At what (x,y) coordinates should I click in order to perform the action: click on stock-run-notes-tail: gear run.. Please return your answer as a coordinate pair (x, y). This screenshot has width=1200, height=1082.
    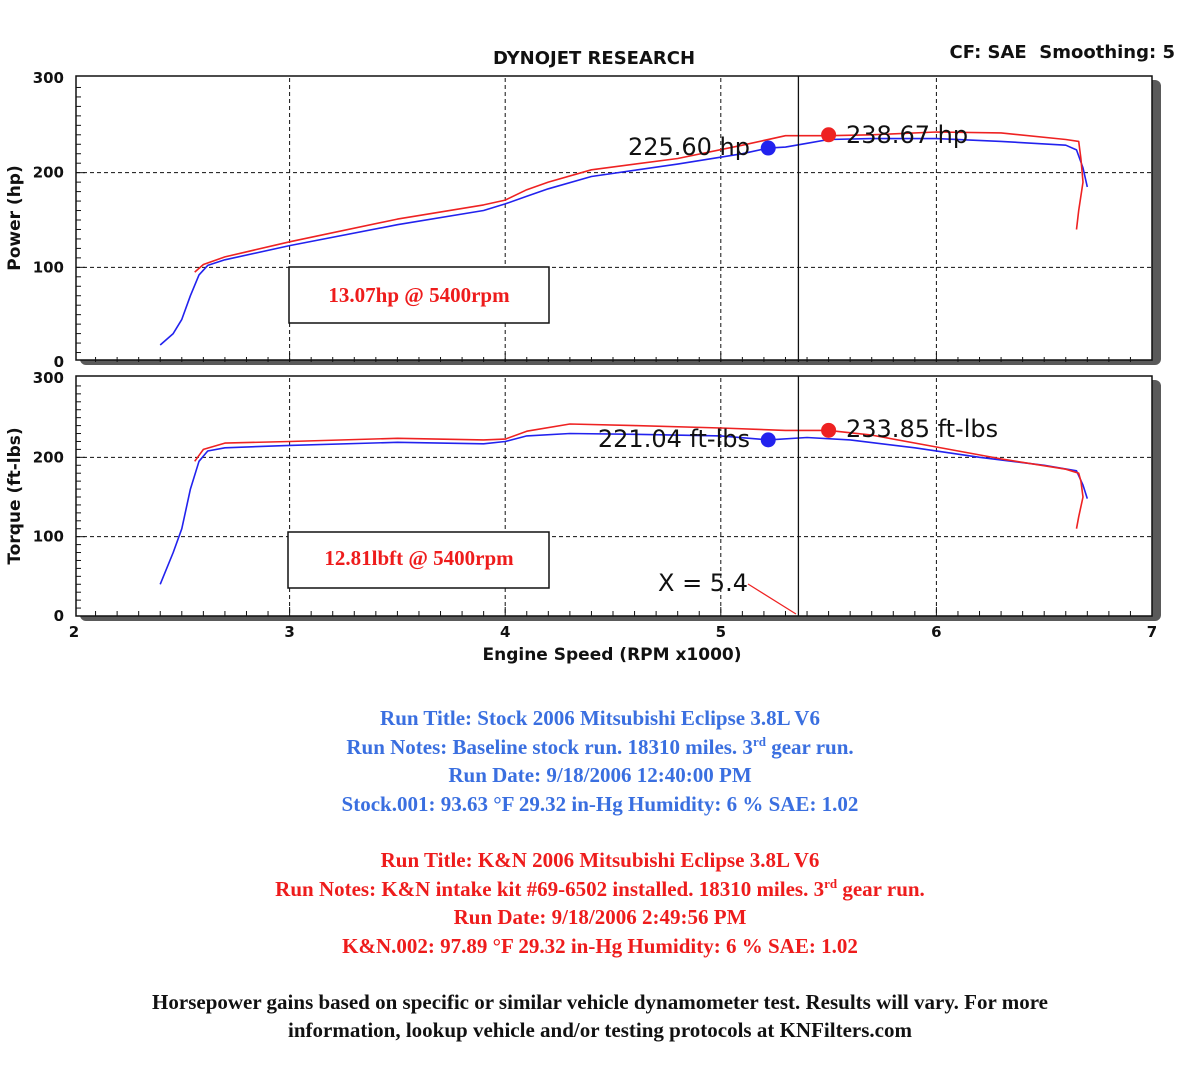
    Looking at the image, I should click on (809, 746).